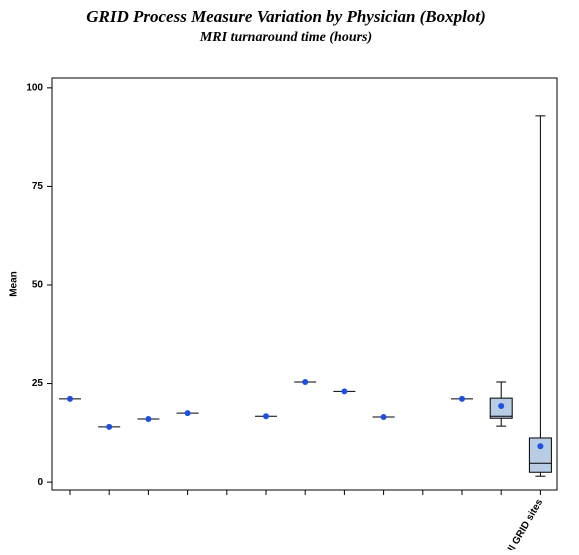 The height and width of the screenshot is (555, 579). I want to click on y-tick-label: 0, so click(40, 482).